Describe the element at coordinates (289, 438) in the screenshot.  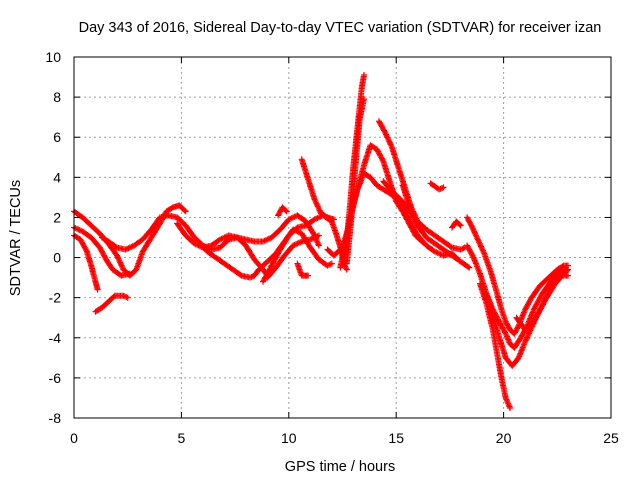
I see `x-tick-label: 10` at that location.